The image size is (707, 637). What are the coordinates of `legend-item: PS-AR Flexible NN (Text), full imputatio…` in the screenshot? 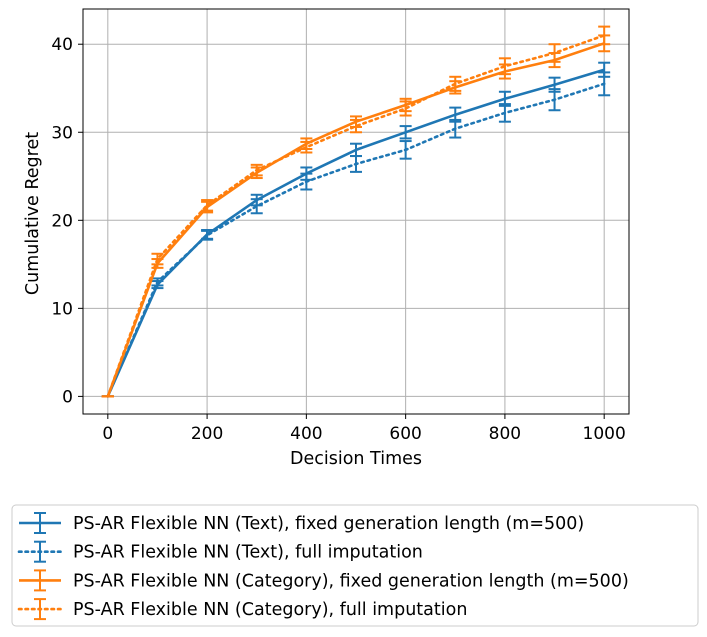 It's located at (220, 551).